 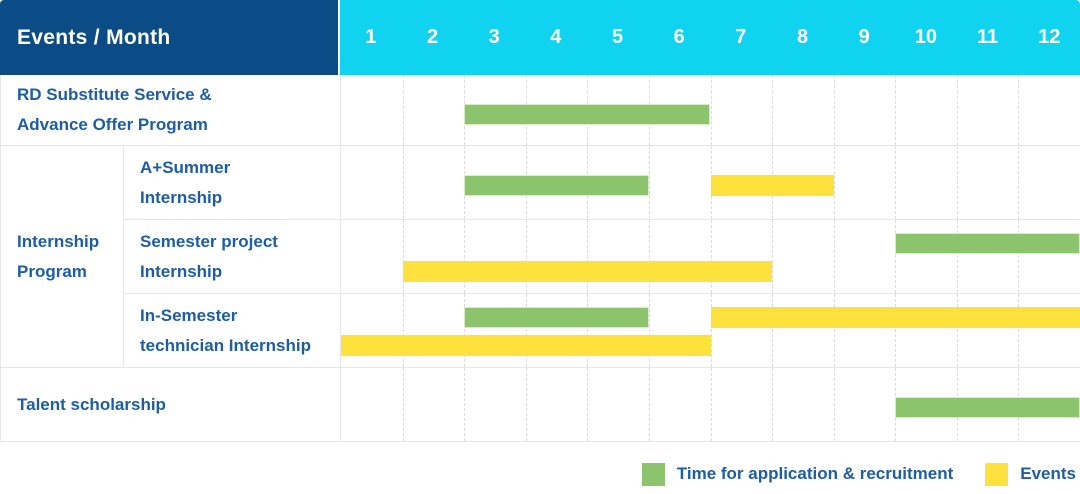 What do you see at coordinates (114, 94) in the screenshot?
I see `label-line: RD Substitute Service &` at bounding box center [114, 94].